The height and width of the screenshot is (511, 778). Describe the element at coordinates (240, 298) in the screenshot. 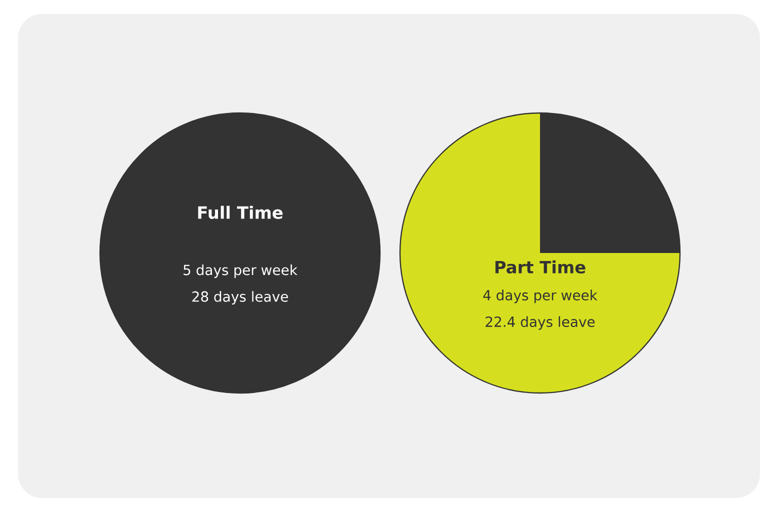

I see `text: 28 days leave` at that location.